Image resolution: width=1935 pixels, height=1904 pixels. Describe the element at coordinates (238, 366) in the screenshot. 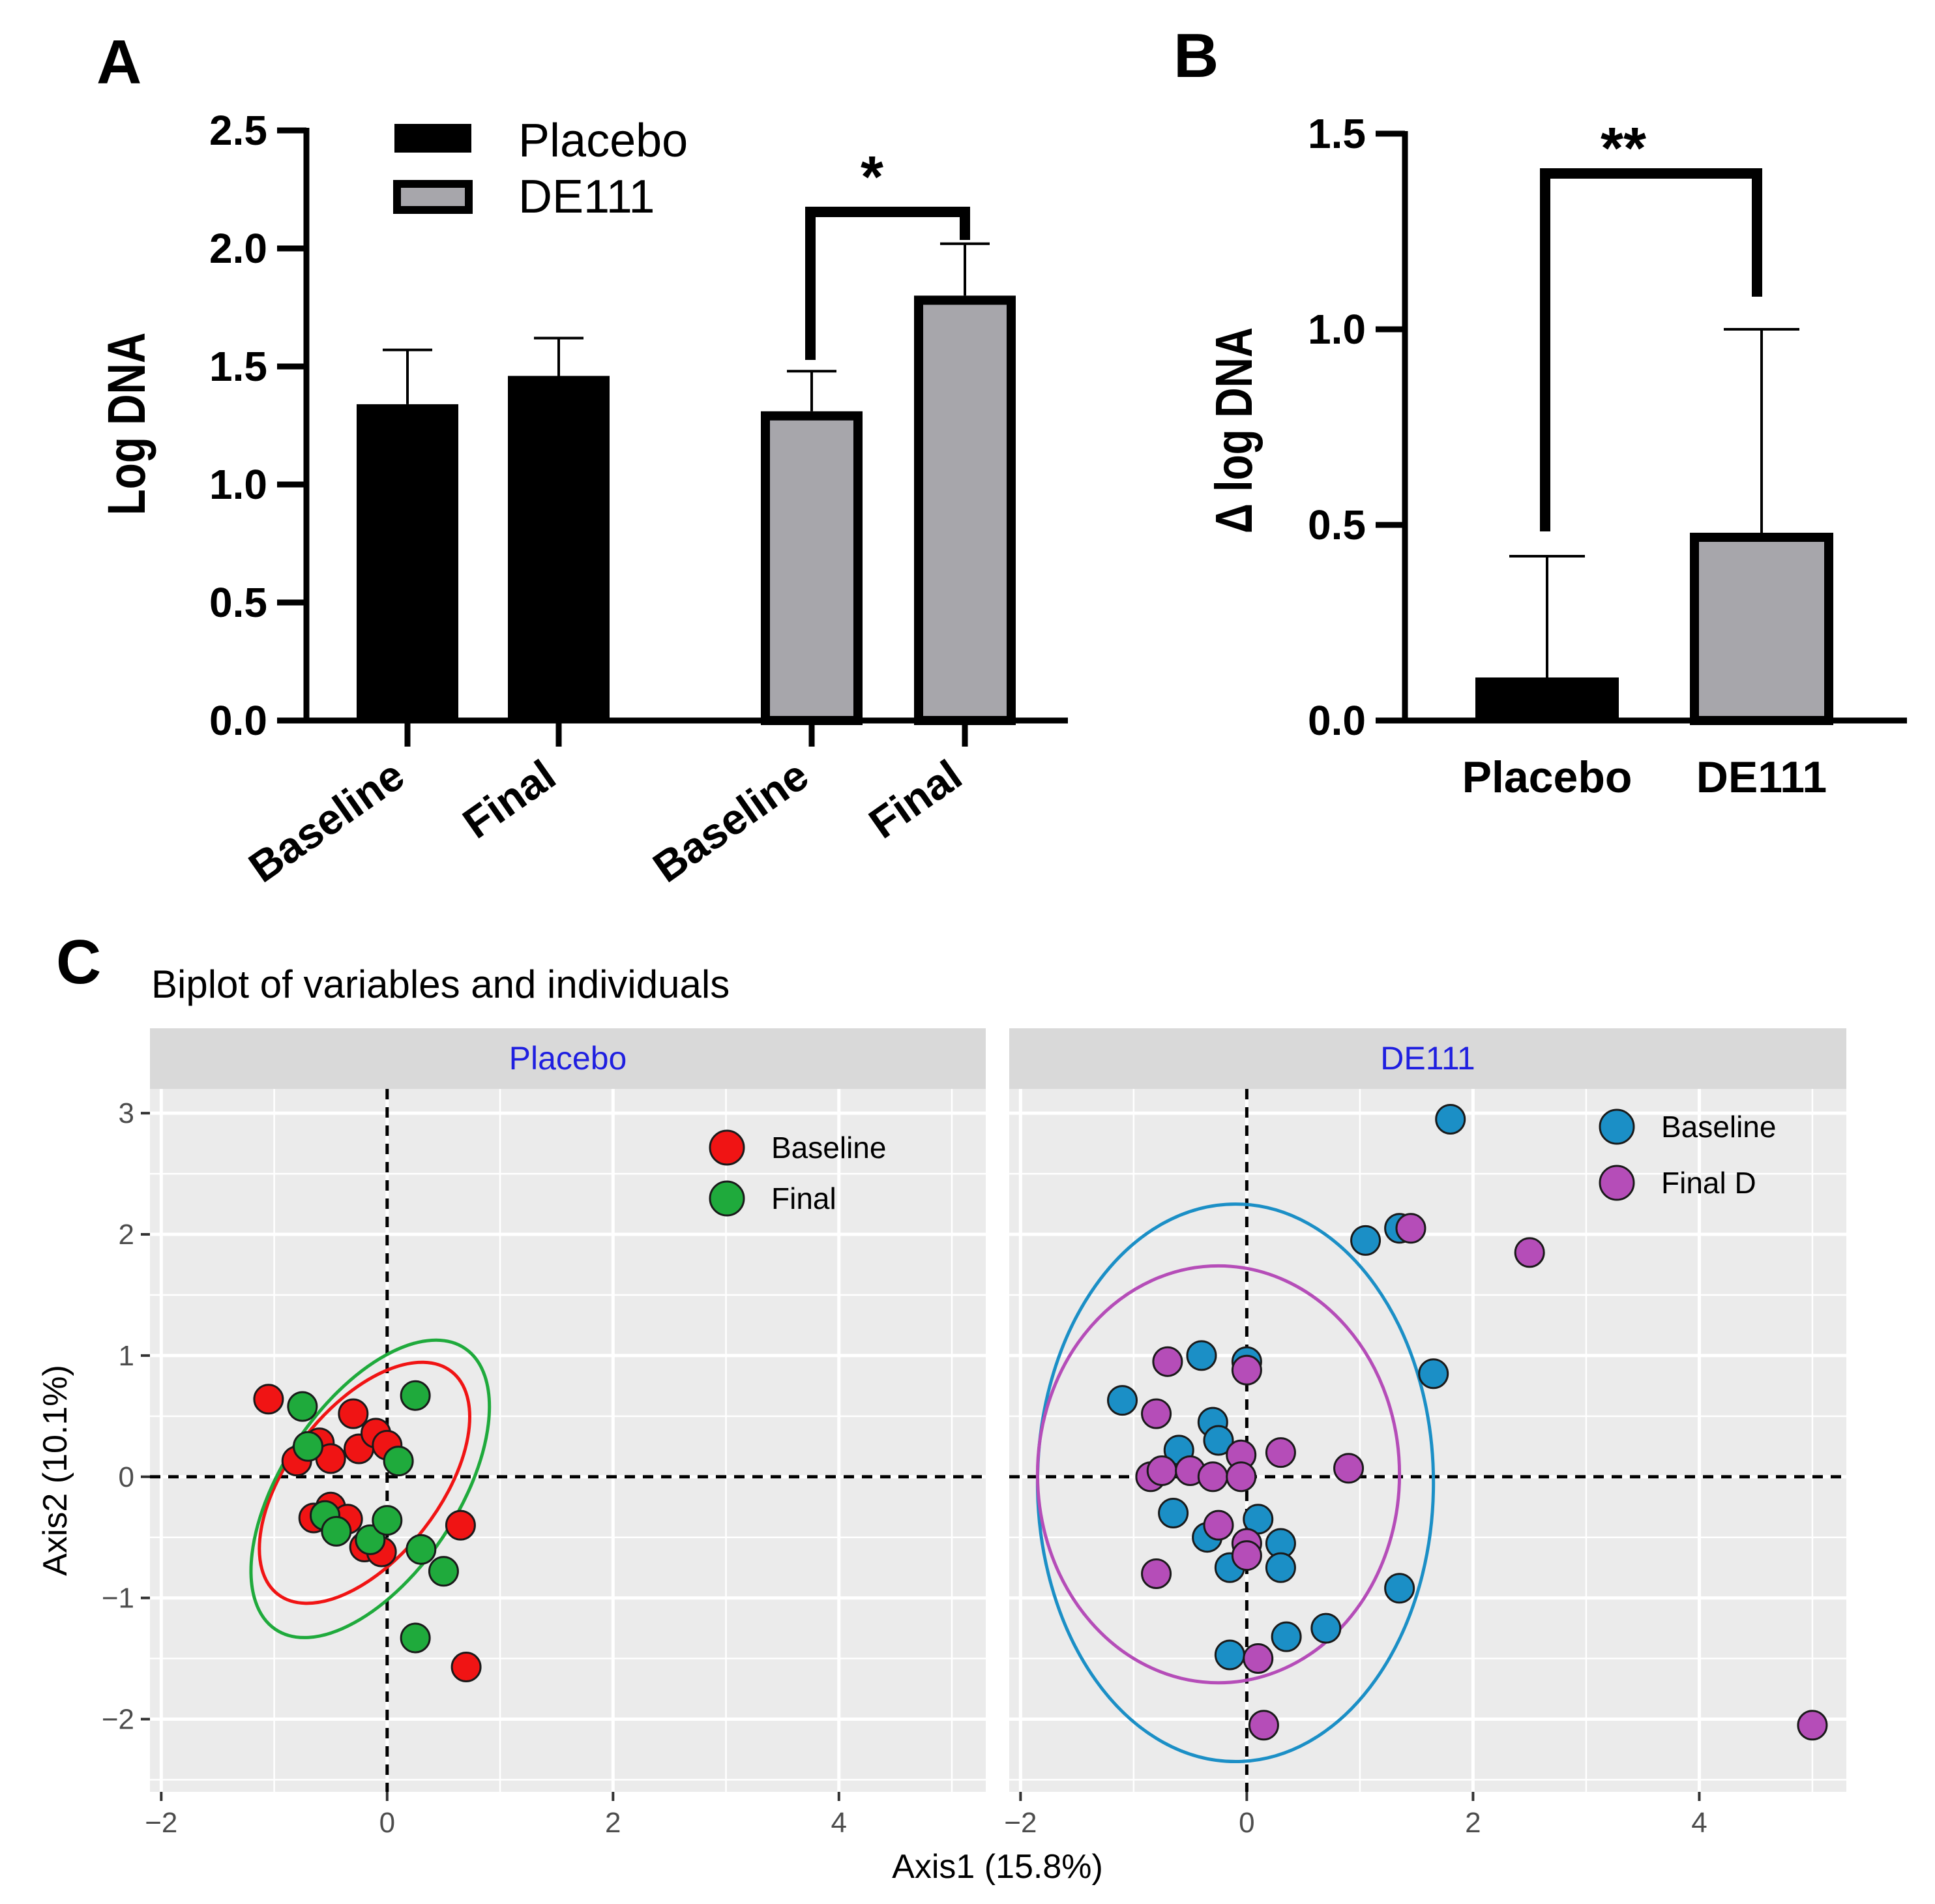

I see `y-tick-label-3: 1.5` at that location.